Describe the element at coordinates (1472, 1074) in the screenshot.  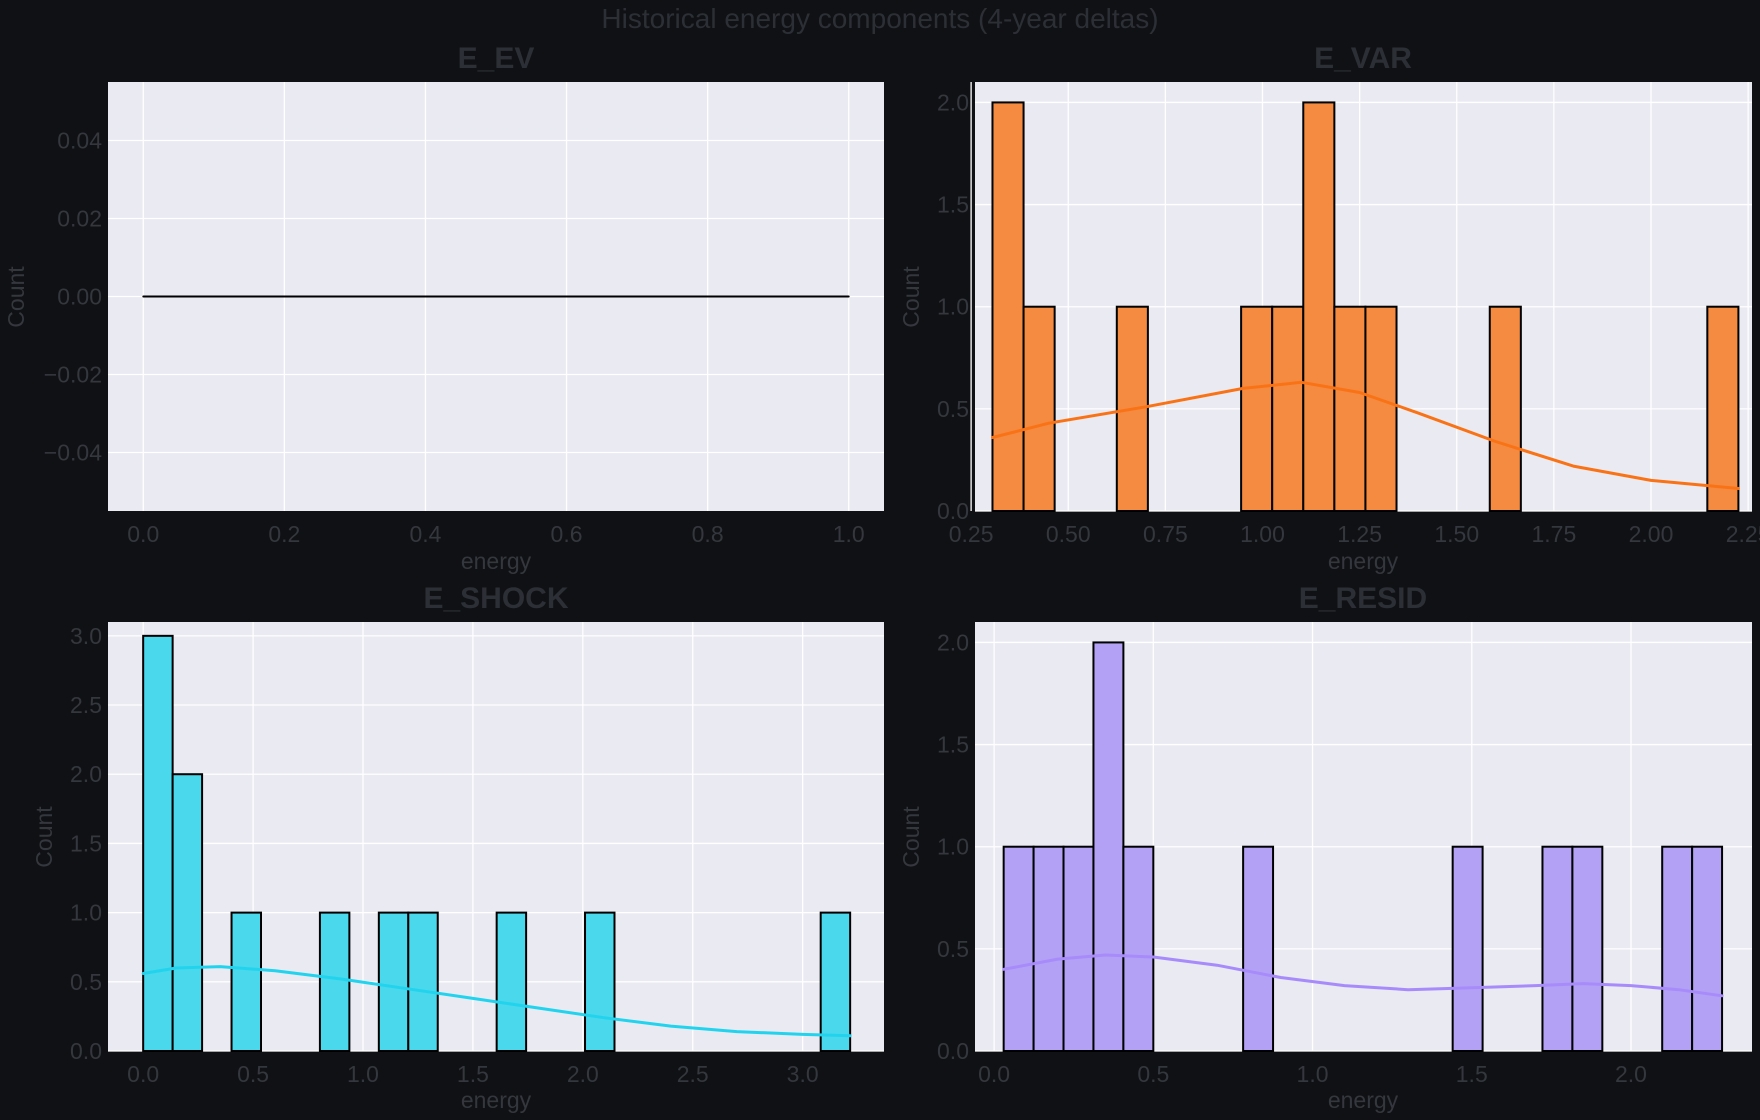
I see `x-tick-label: 1.5` at that location.